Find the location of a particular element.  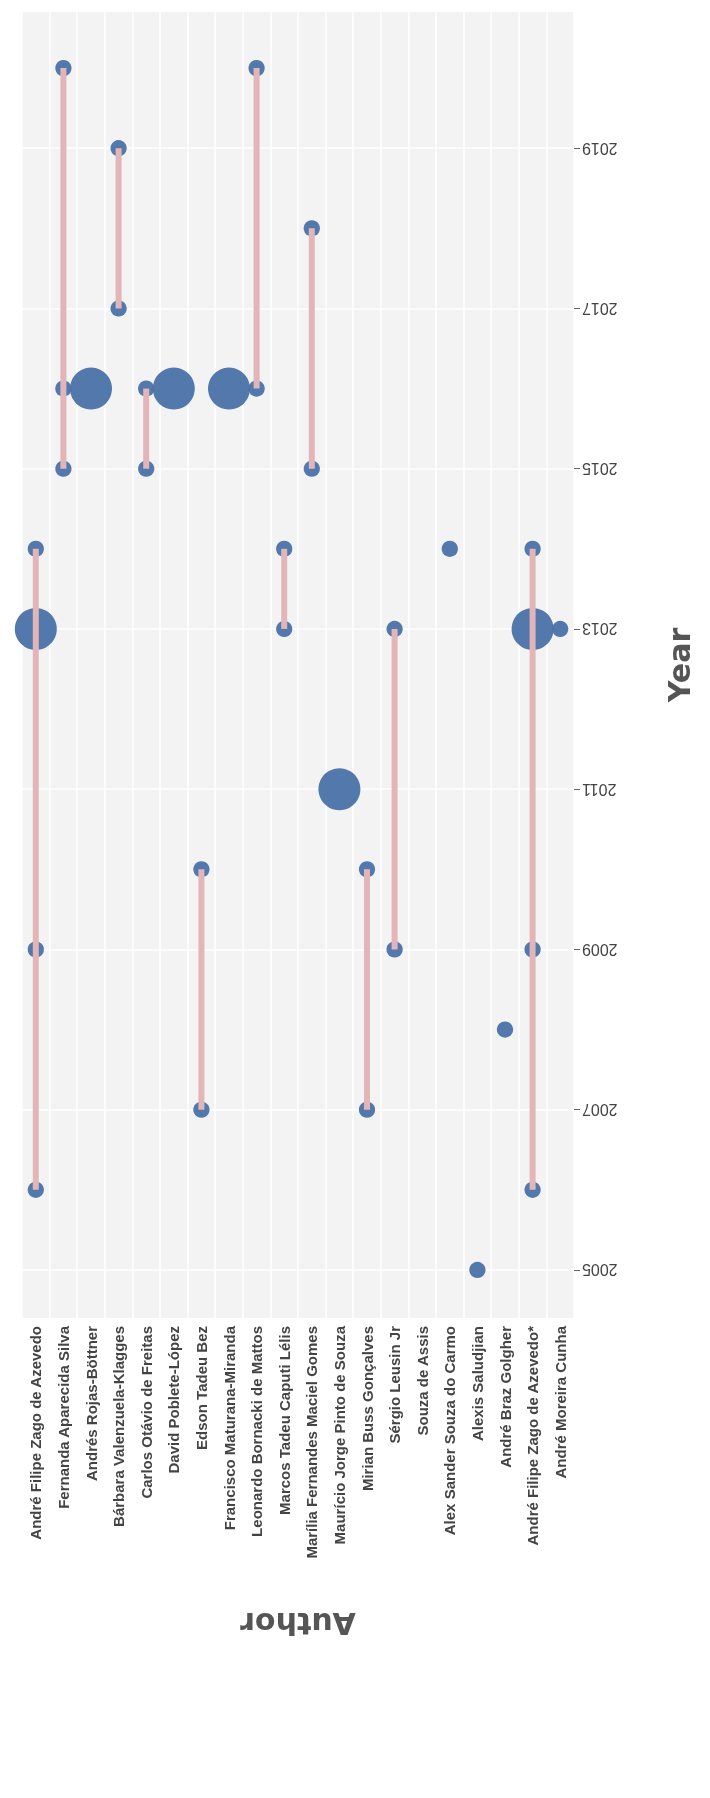

x-tick-label: Andrés Rojas-Böttner is located at coordinates (91, 1403).